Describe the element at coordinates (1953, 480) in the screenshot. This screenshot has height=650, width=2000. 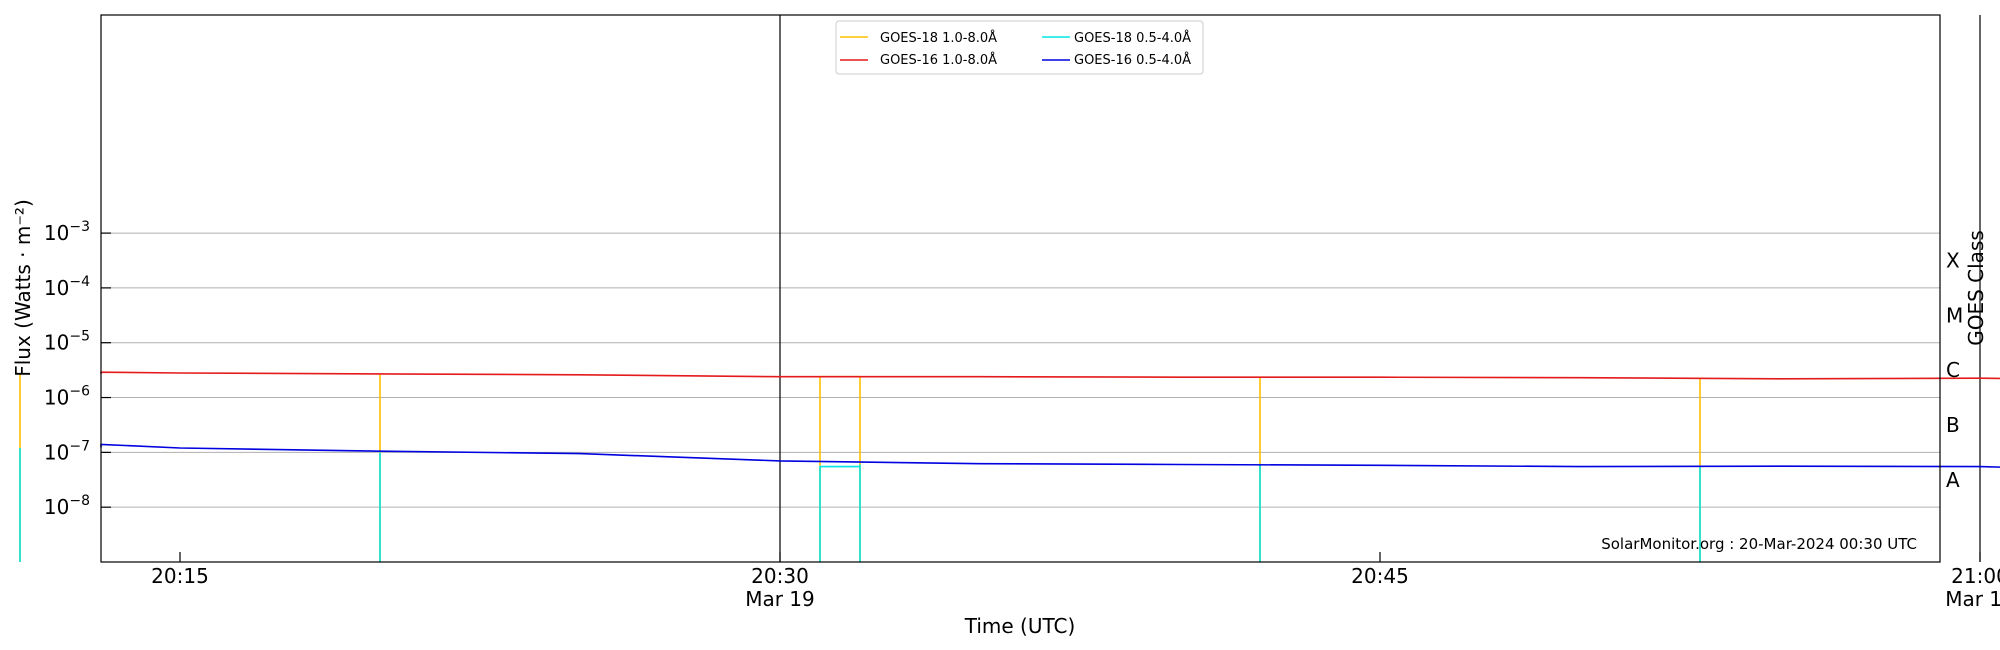
I see `goes-class-label-a: A` at that location.